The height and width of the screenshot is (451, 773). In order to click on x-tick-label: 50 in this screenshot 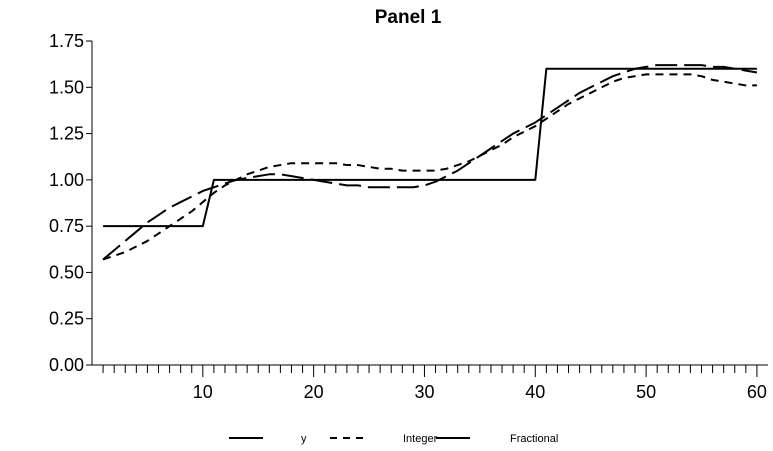, I will do `click(646, 392)`.